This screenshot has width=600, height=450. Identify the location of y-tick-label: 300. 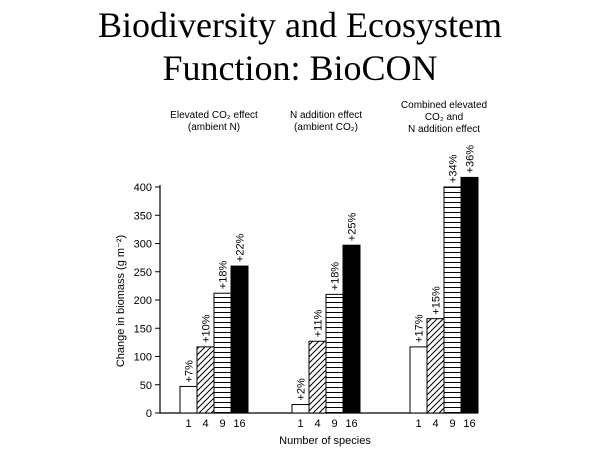
(143, 245).